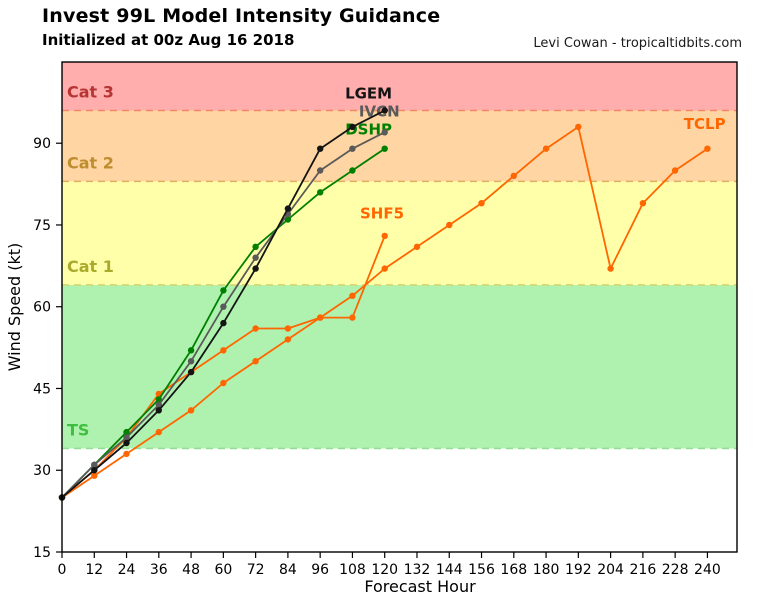 This screenshot has height=600, width=768. What do you see at coordinates (637, 43) in the screenshot?
I see `credit-watermark: Levi Cowan - tropicaltidbits.com` at bounding box center [637, 43].